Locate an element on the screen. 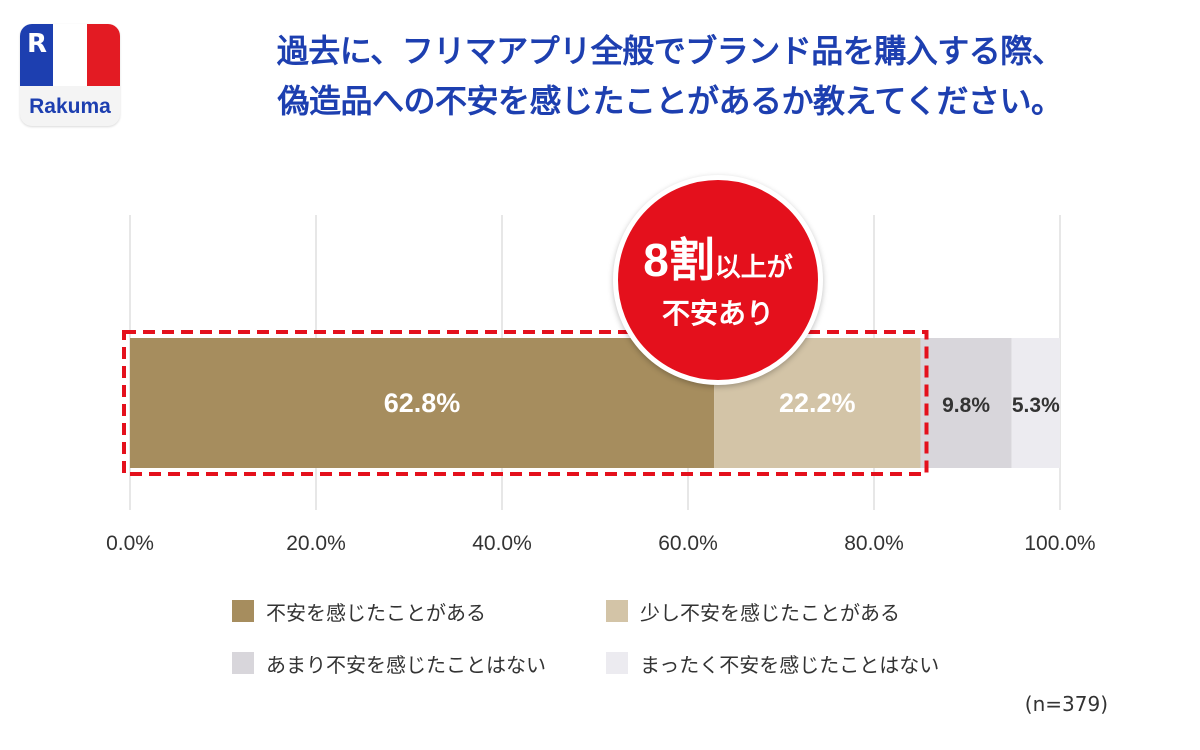  data-label: 9.8% is located at coordinates (966, 405).